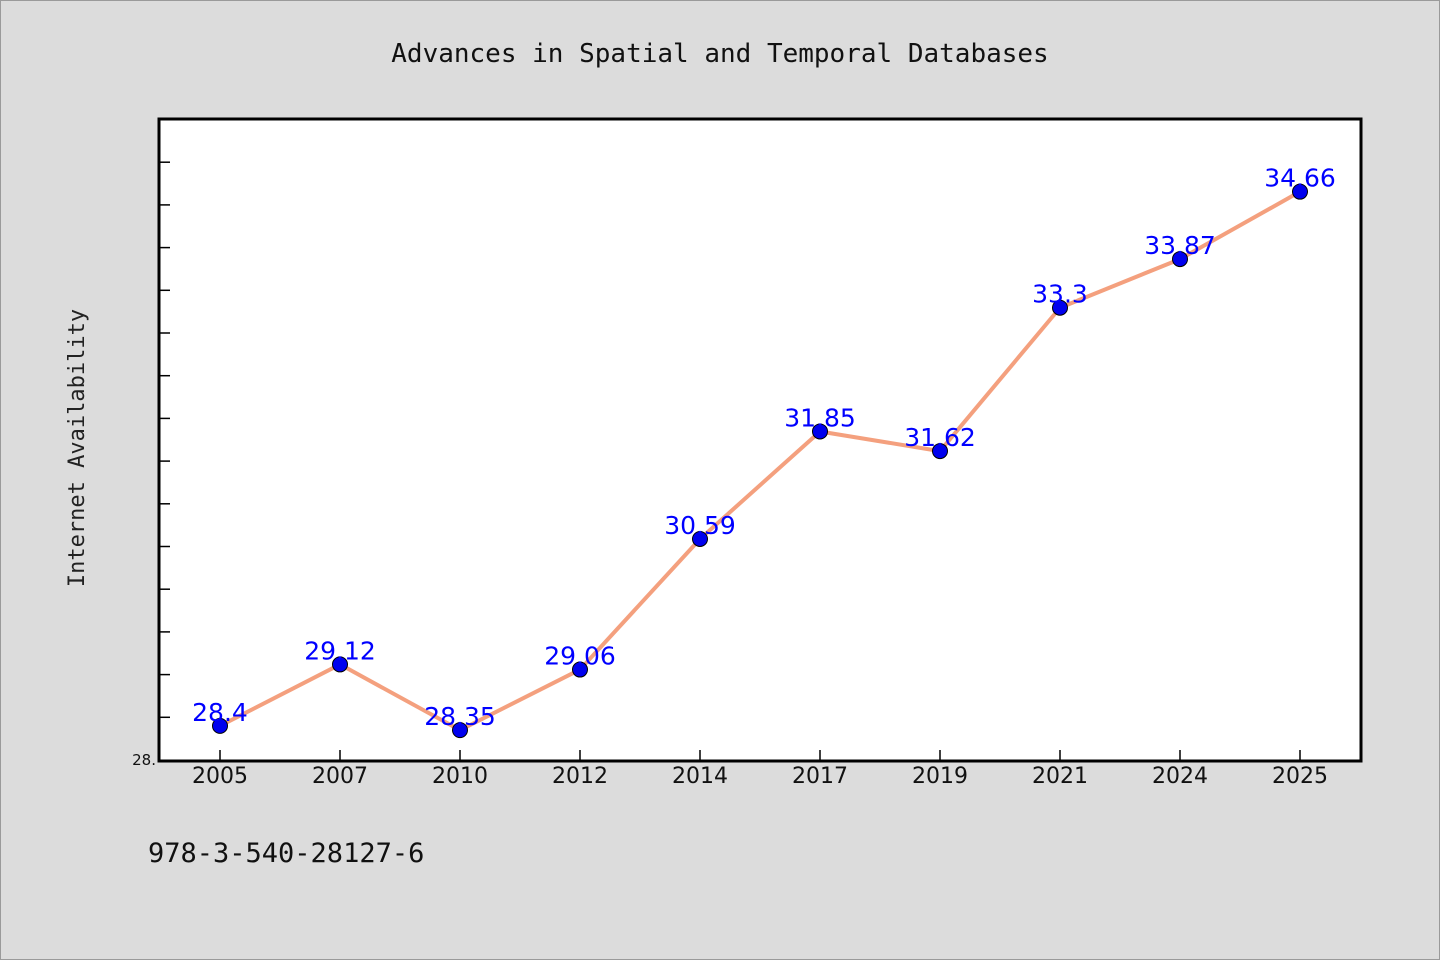 The height and width of the screenshot is (960, 1440). What do you see at coordinates (151, 465) in the screenshot?
I see `y-axis-ticks: 28.` at bounding box center [151, 465].